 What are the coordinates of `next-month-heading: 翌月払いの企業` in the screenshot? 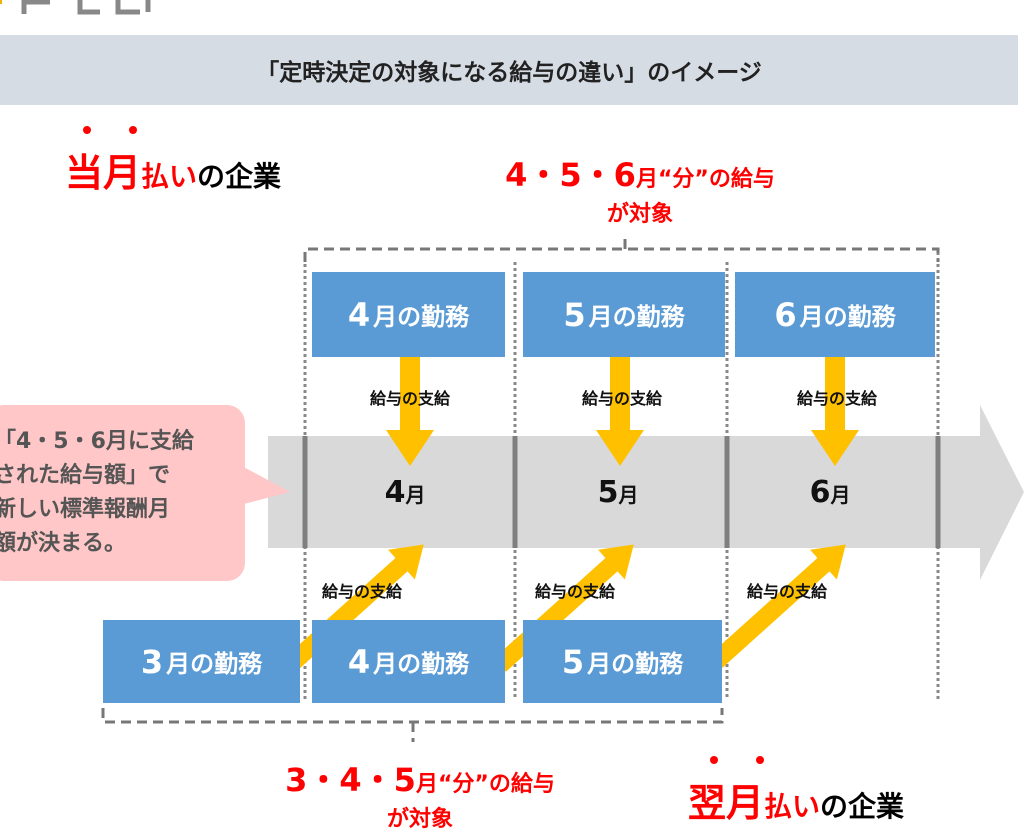 It's located at (796, 799).